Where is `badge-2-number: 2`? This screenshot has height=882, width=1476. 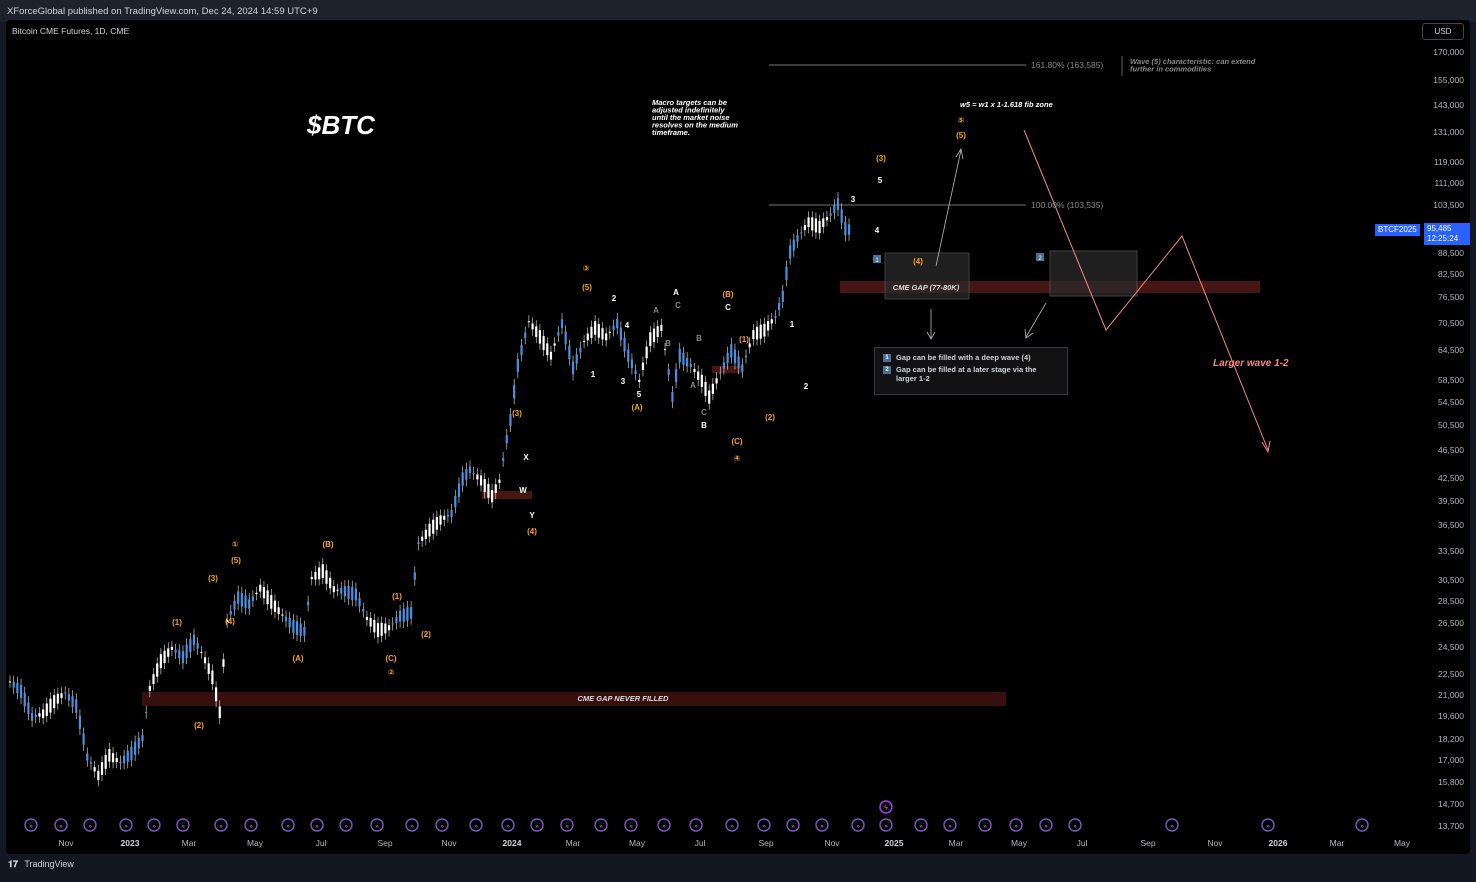
badge-2-number: 2 is located at coordinates (1040, 259).